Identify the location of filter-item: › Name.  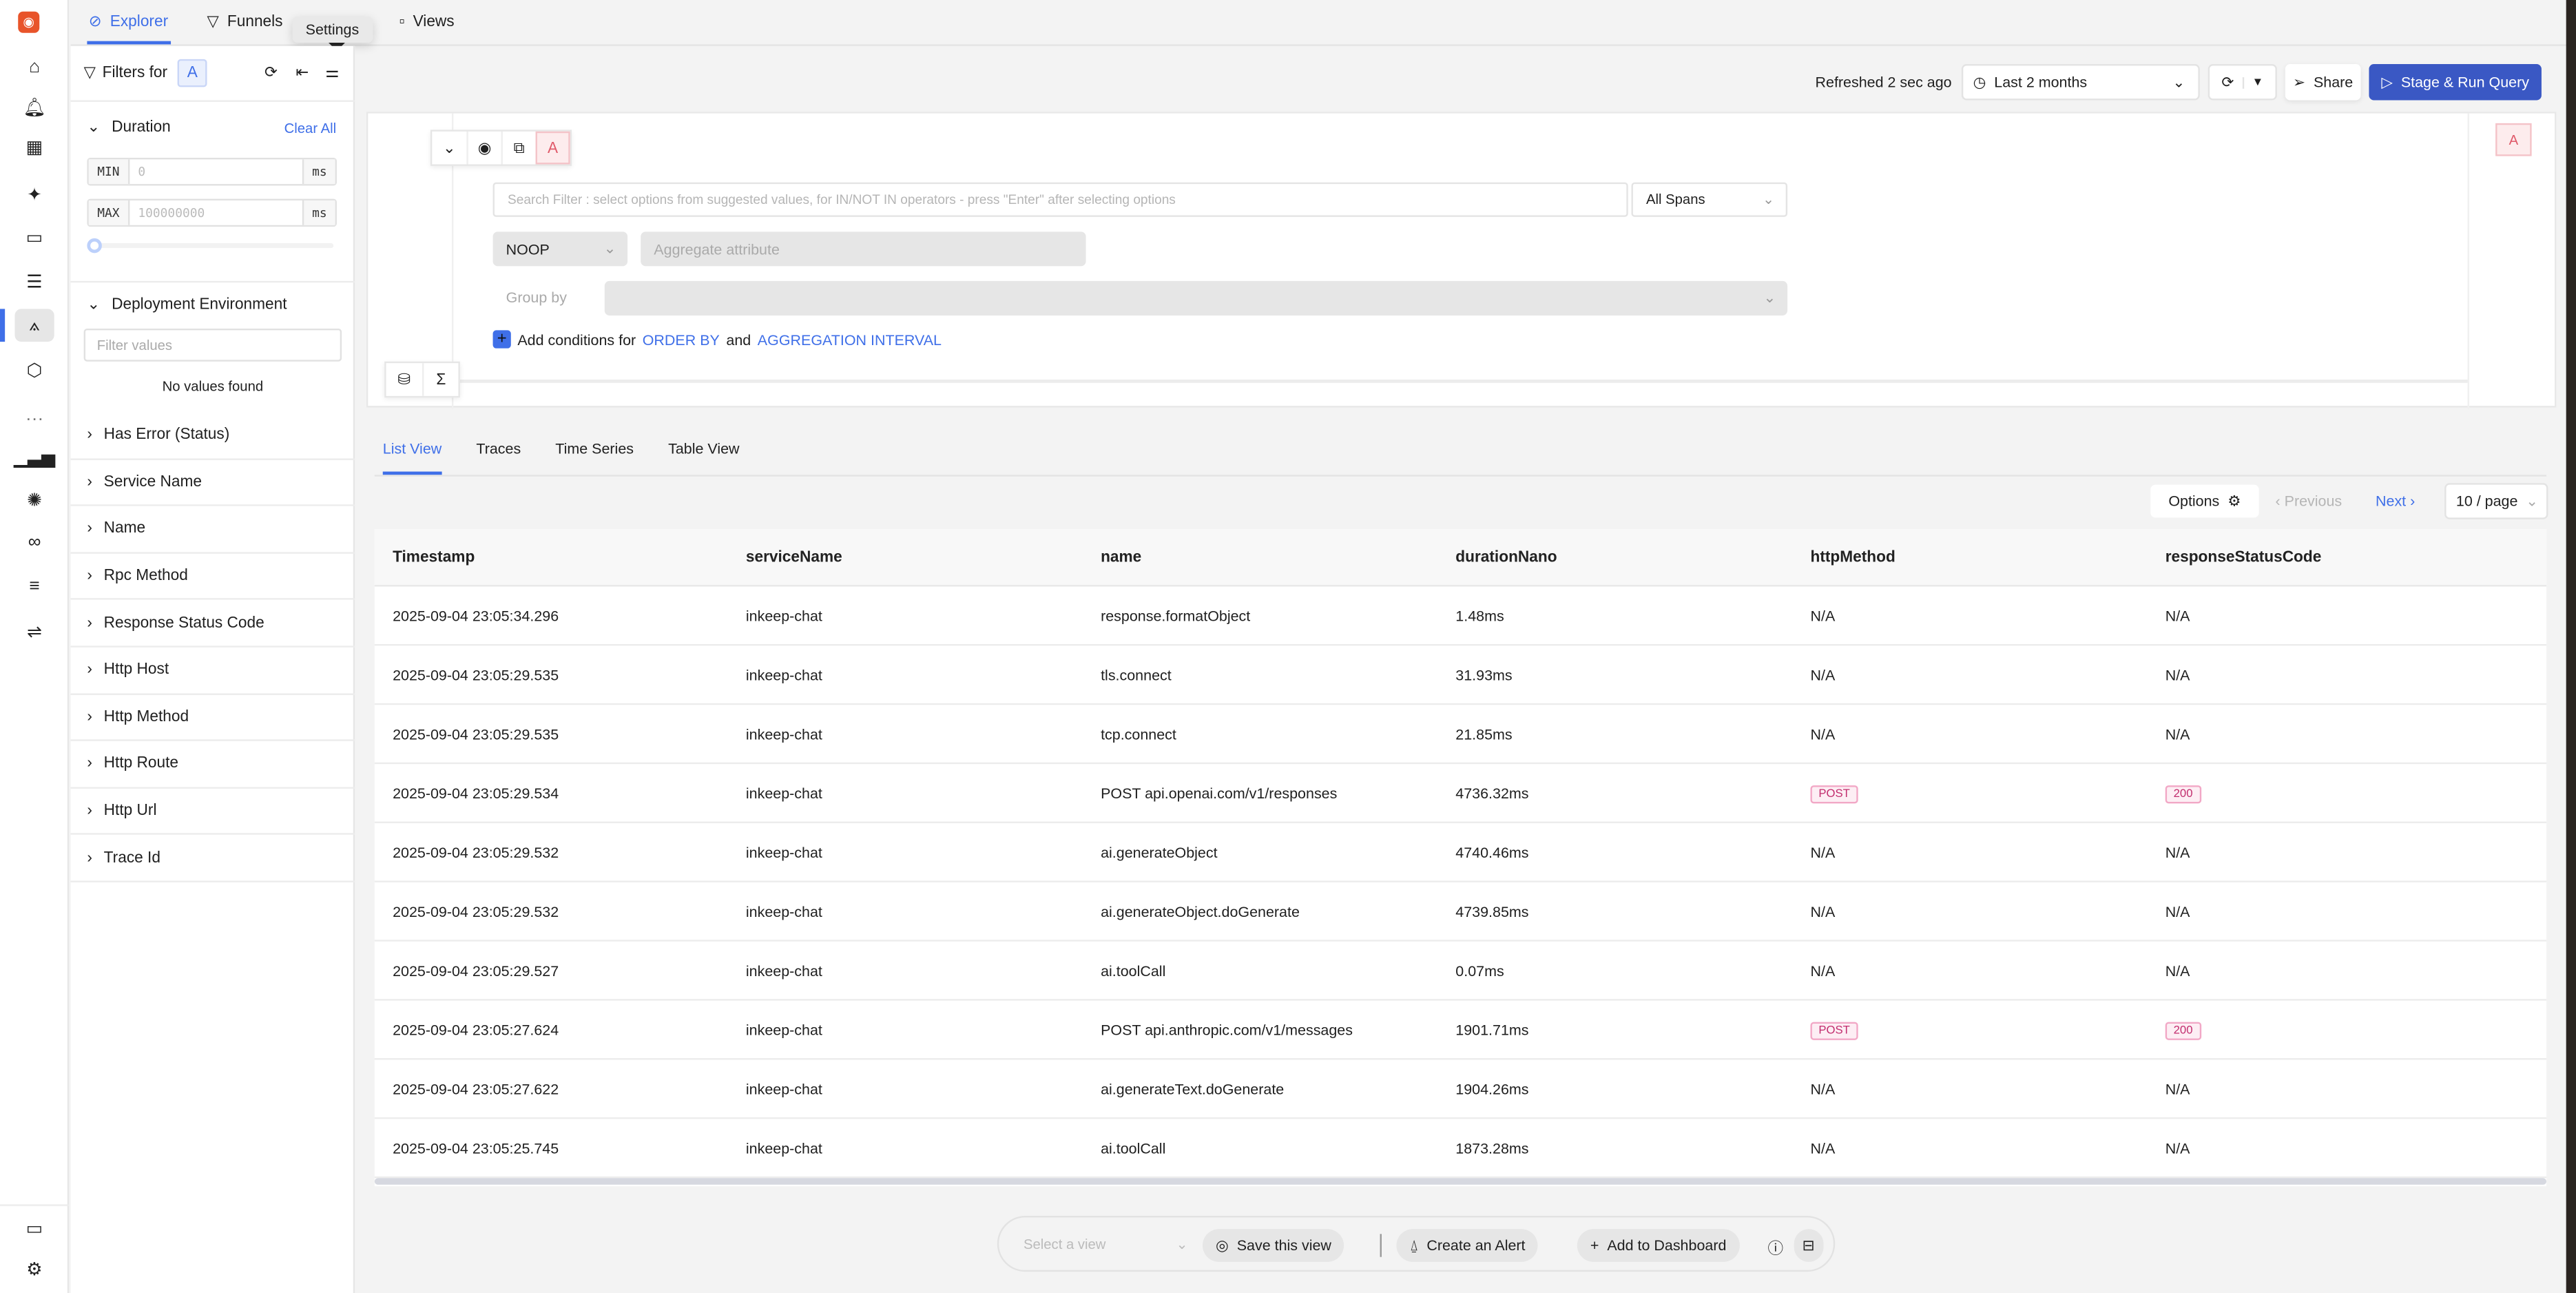
(212, 530).